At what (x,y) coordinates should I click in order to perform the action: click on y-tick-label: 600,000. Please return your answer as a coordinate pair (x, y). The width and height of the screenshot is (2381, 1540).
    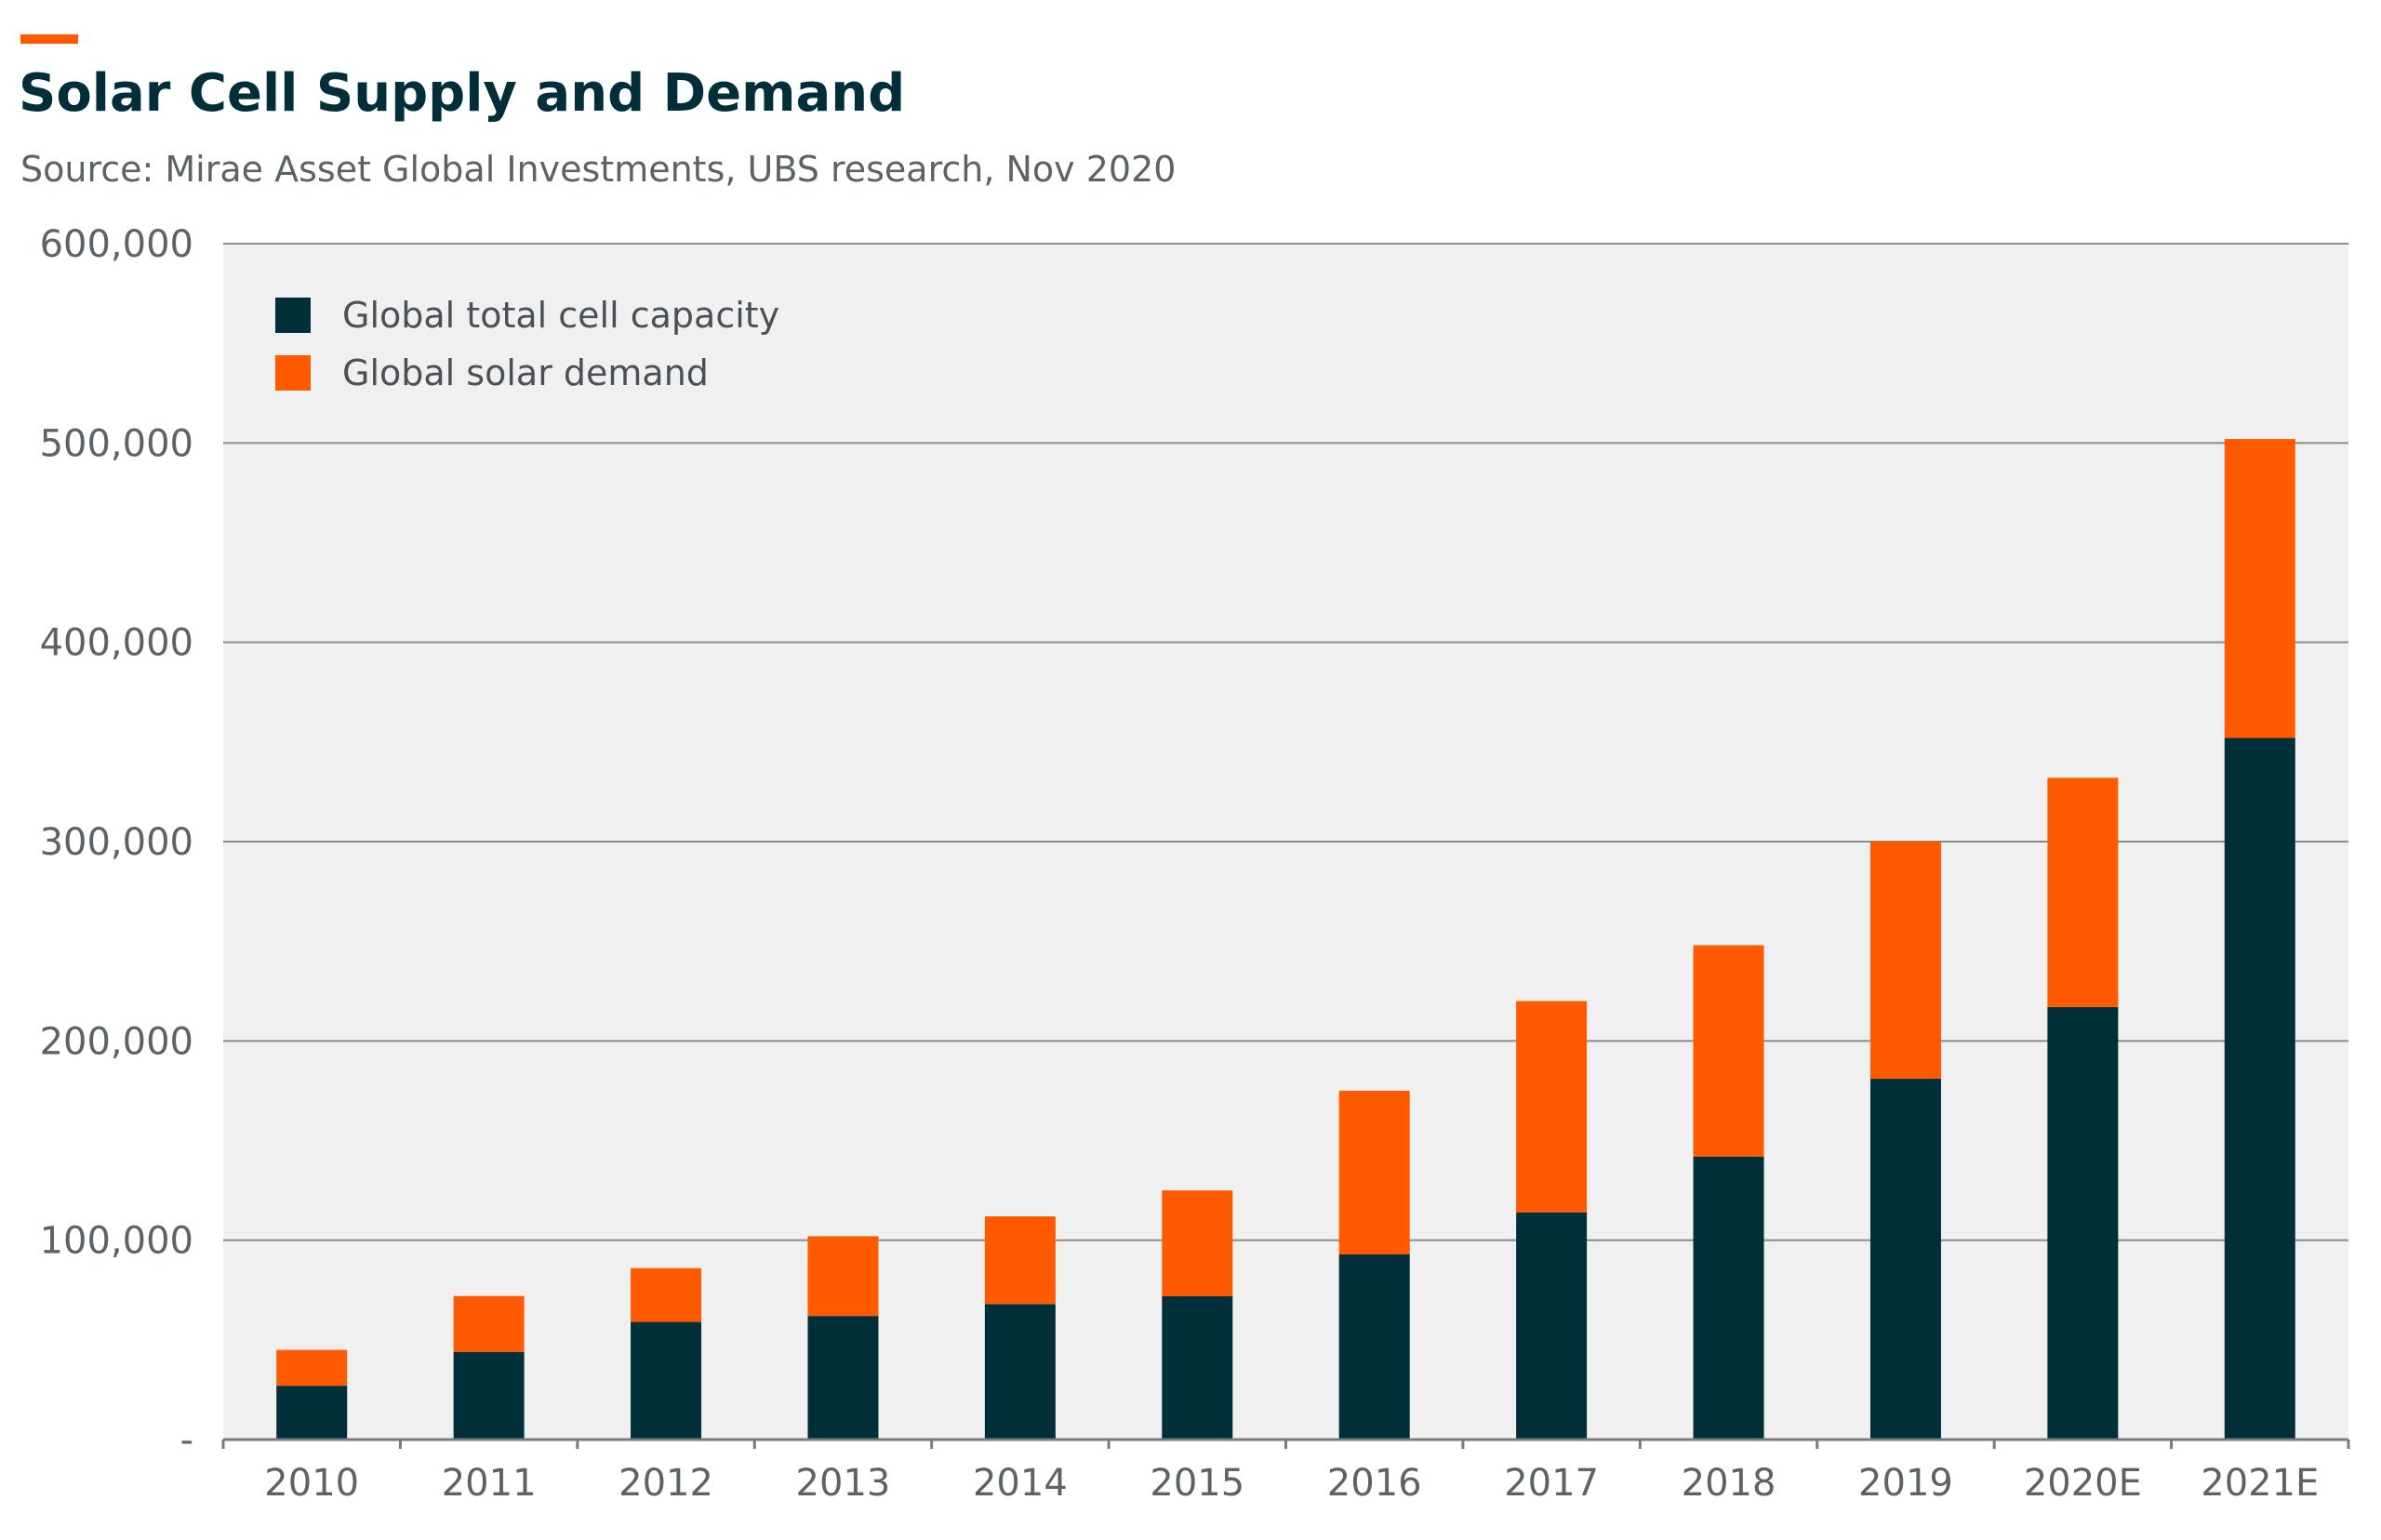
    Looking at the image, I should click on (116, 244).